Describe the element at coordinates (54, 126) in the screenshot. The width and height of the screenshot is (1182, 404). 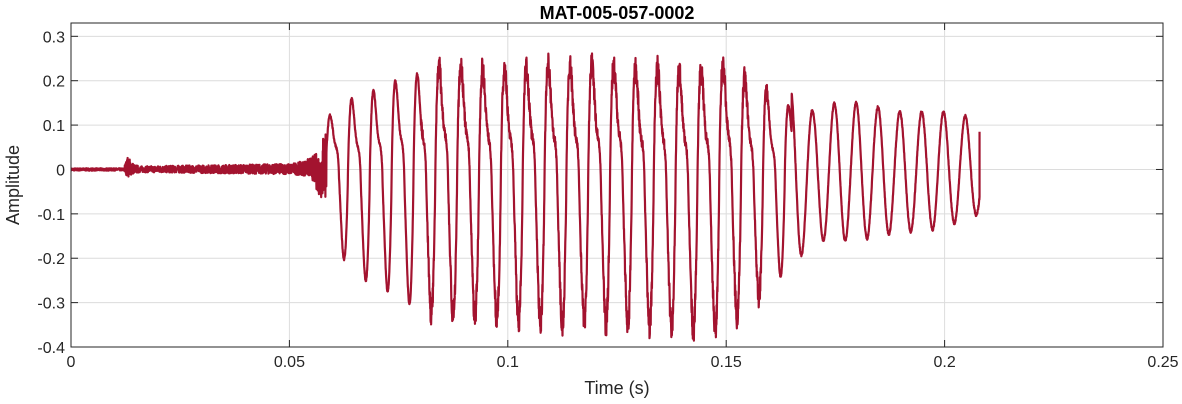
I see `y-tick-label: 0.1` at that location.